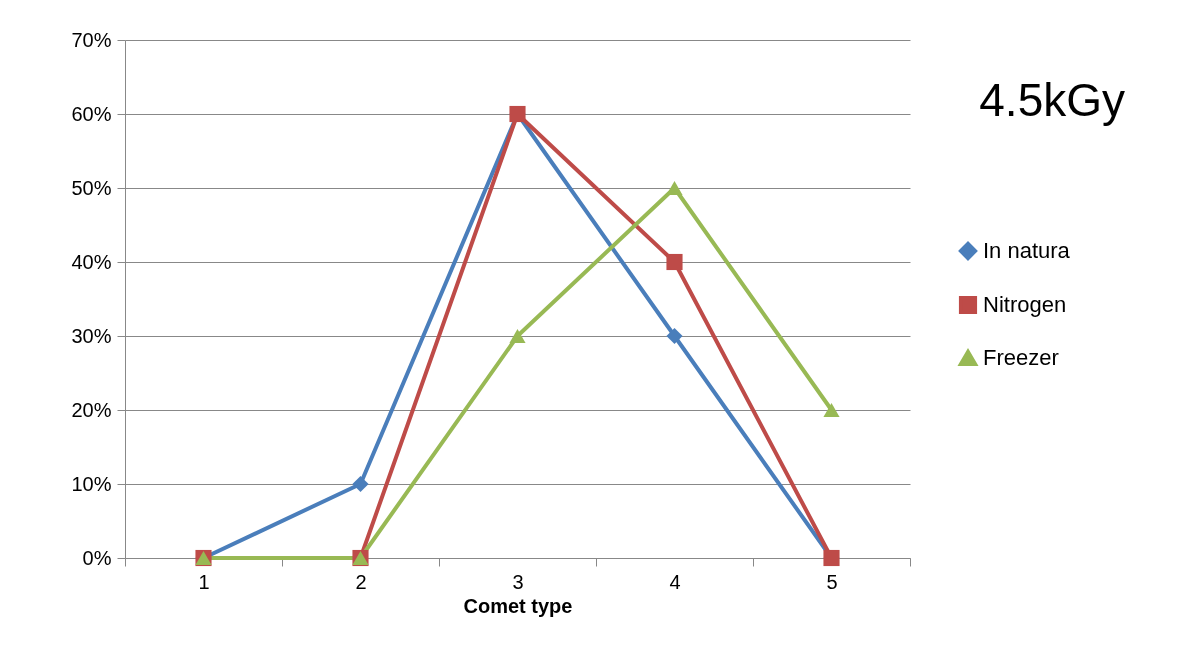  Describe the element at coordinates (91, 187) in the screenshot. I see `y-tick-label: 50%` at that location.